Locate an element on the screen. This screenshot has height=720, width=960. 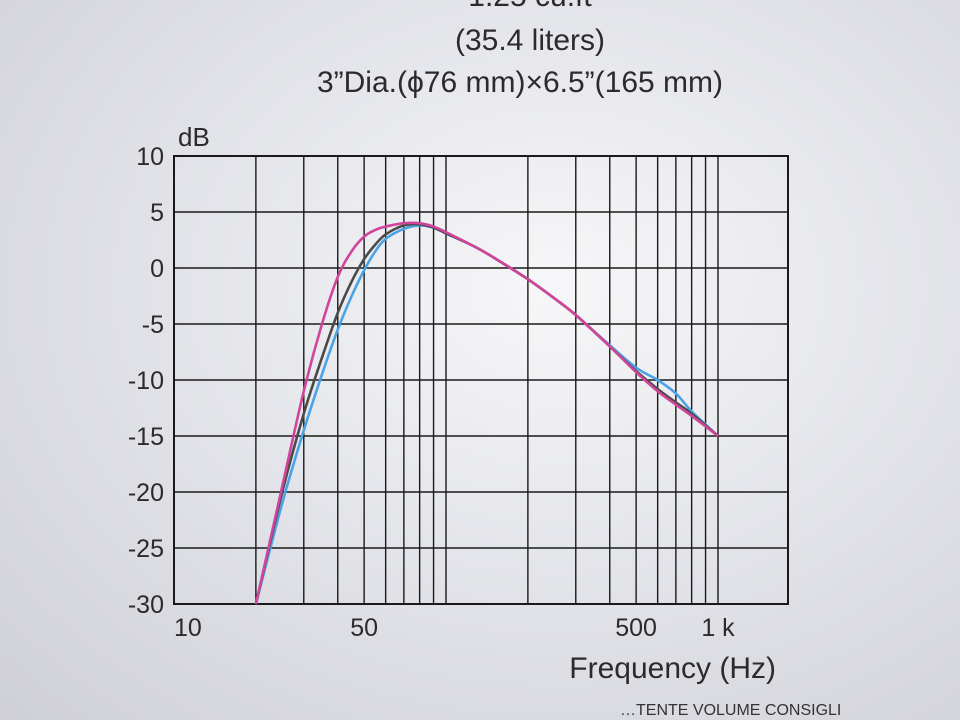
x-tick-label: 10 is located at coordinates (188, 628).